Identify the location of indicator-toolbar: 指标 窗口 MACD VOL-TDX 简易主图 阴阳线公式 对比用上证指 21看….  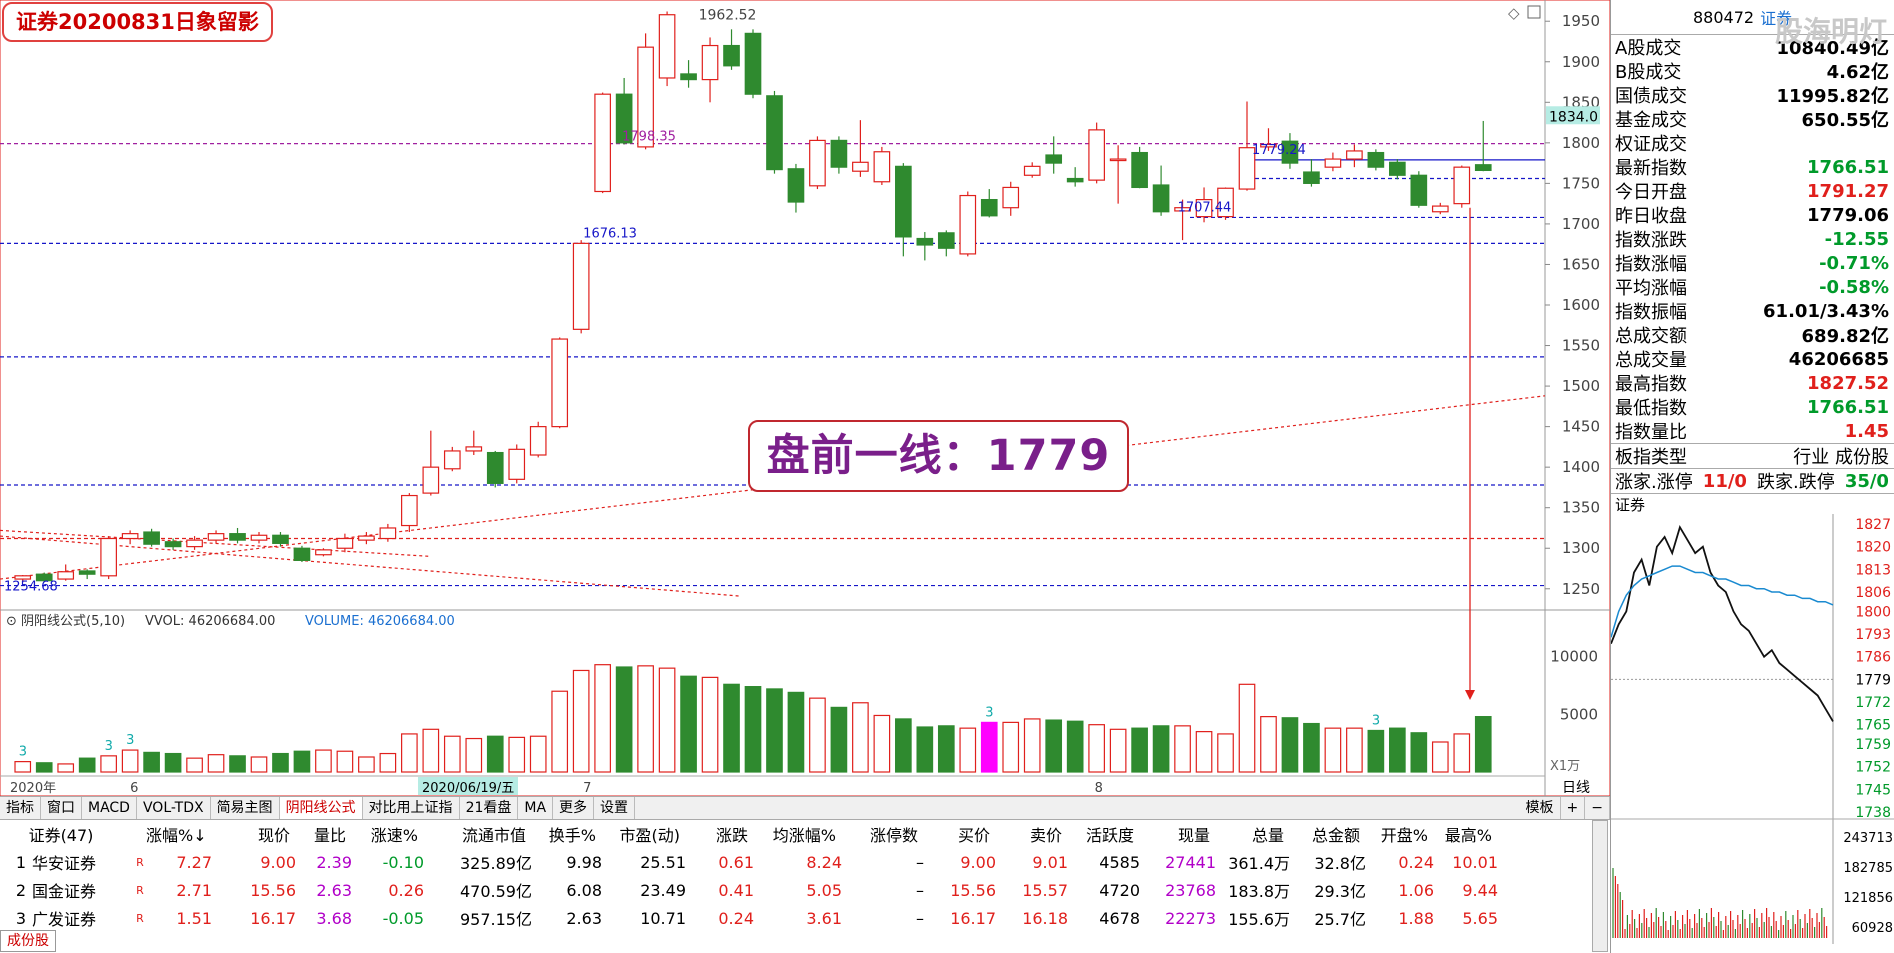
(805, 808).